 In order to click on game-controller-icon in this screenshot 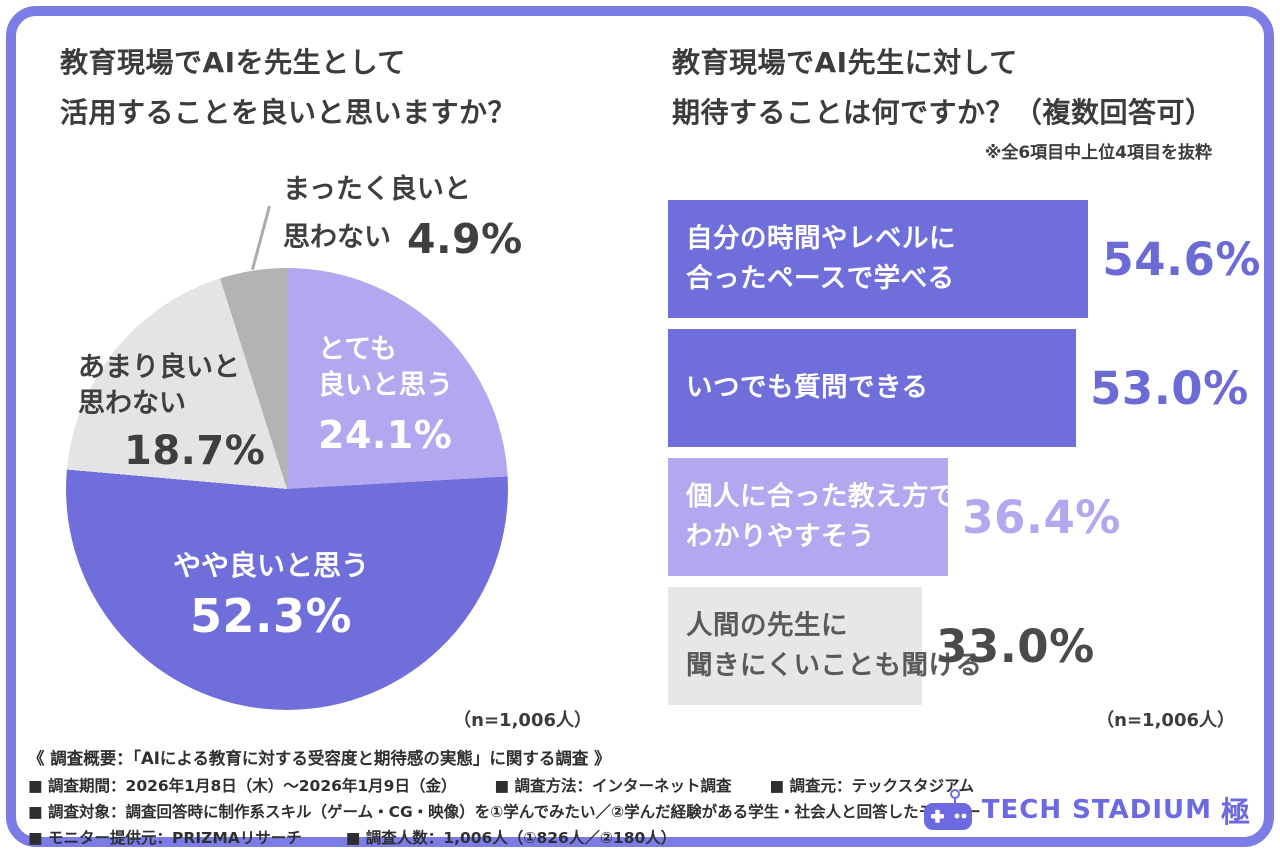, I will do `click(947, 809)`.